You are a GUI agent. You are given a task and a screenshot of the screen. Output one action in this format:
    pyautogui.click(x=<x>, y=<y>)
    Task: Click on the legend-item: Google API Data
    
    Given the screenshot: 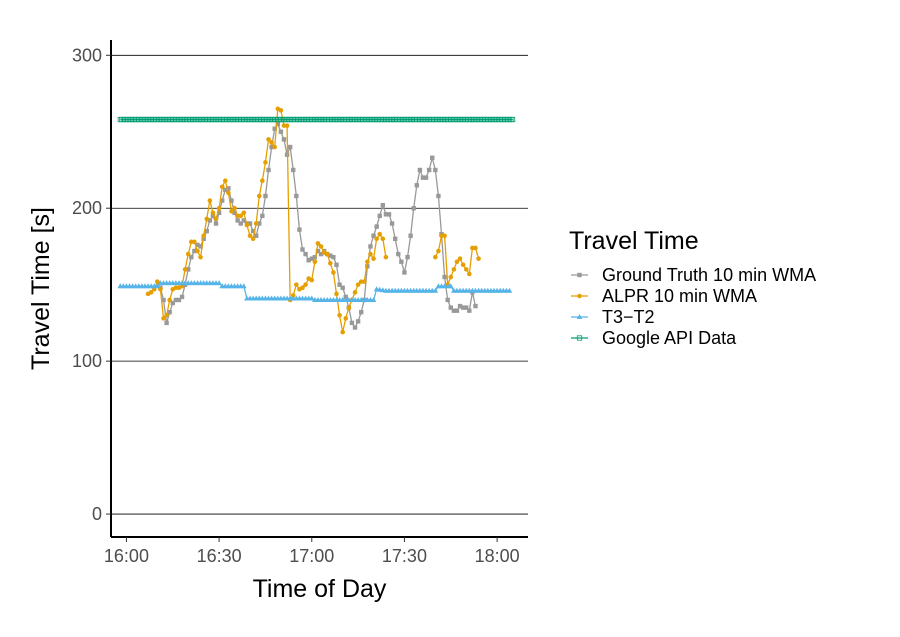 What is the action you would take?
    pyautogui.click(x=654, y=338)
    